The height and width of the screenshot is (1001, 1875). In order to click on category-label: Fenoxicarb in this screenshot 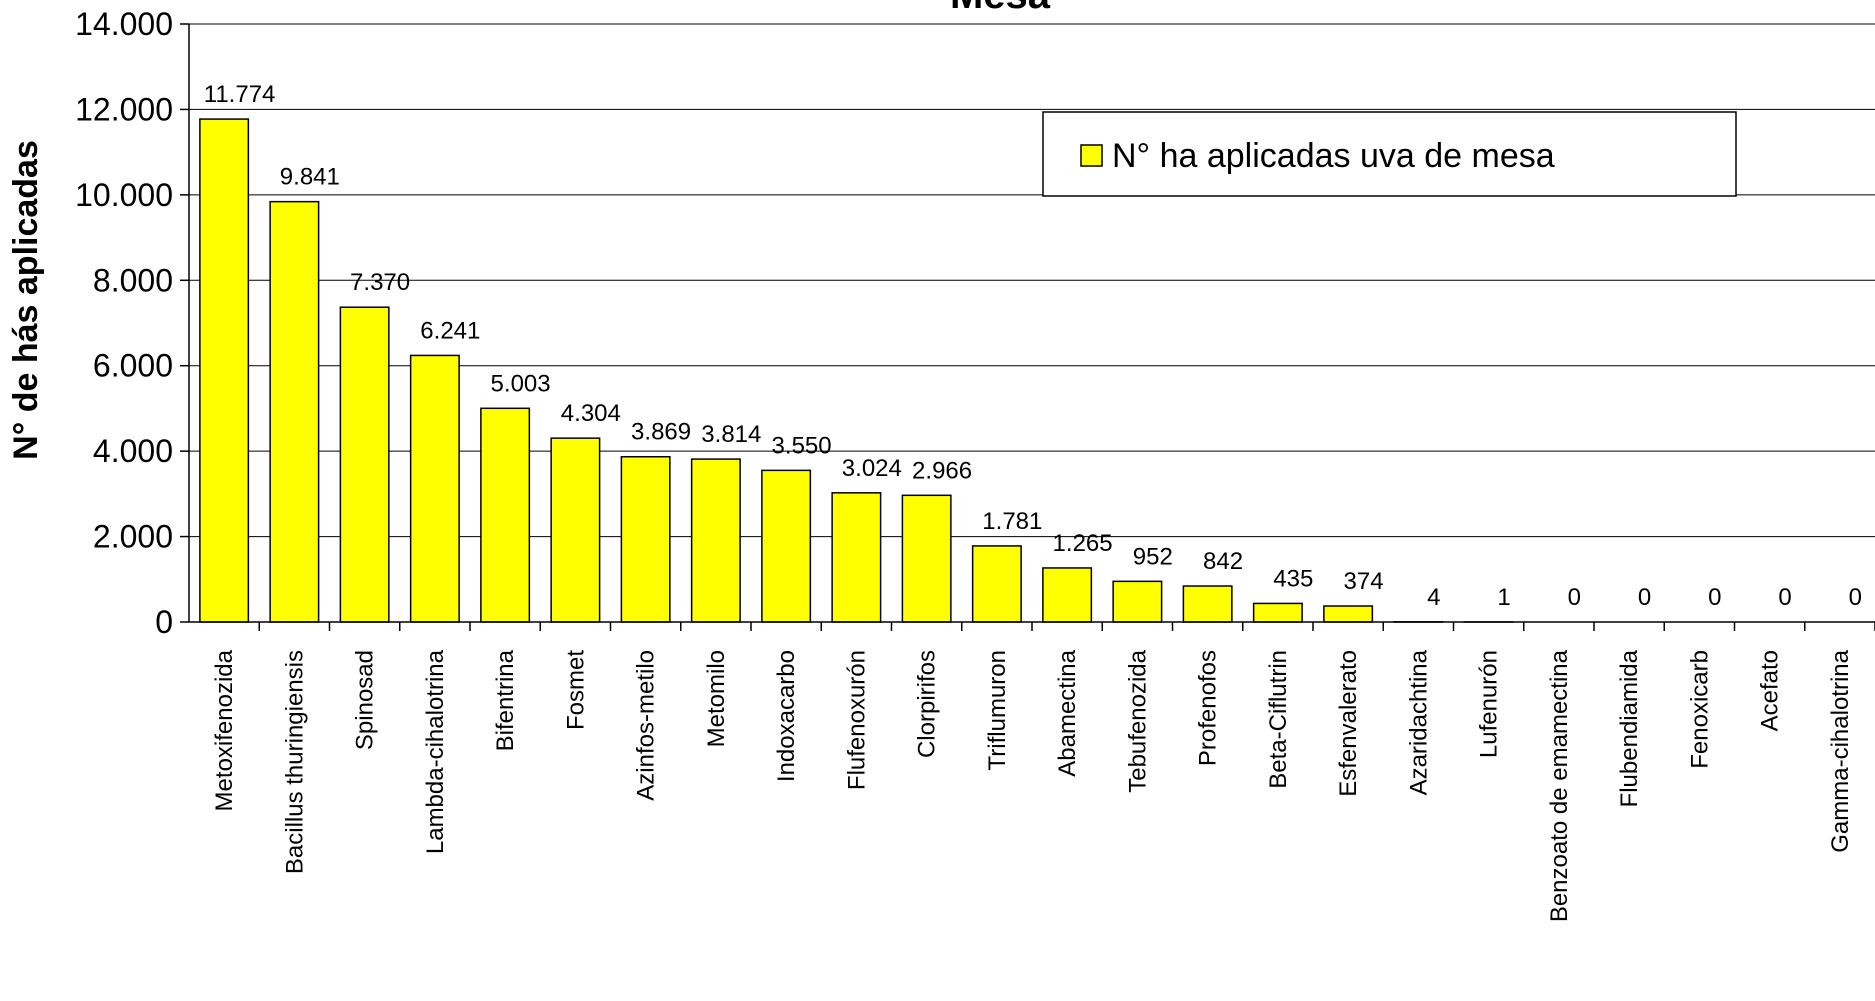, I will do `click(1699, 709)`.